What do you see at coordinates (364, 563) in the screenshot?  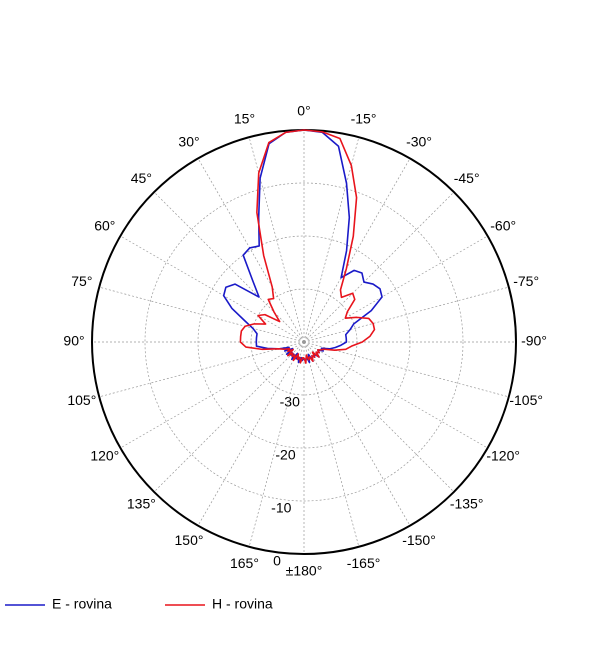 I see `theta-tick-label: -165°` at bounding box center [364, 563].